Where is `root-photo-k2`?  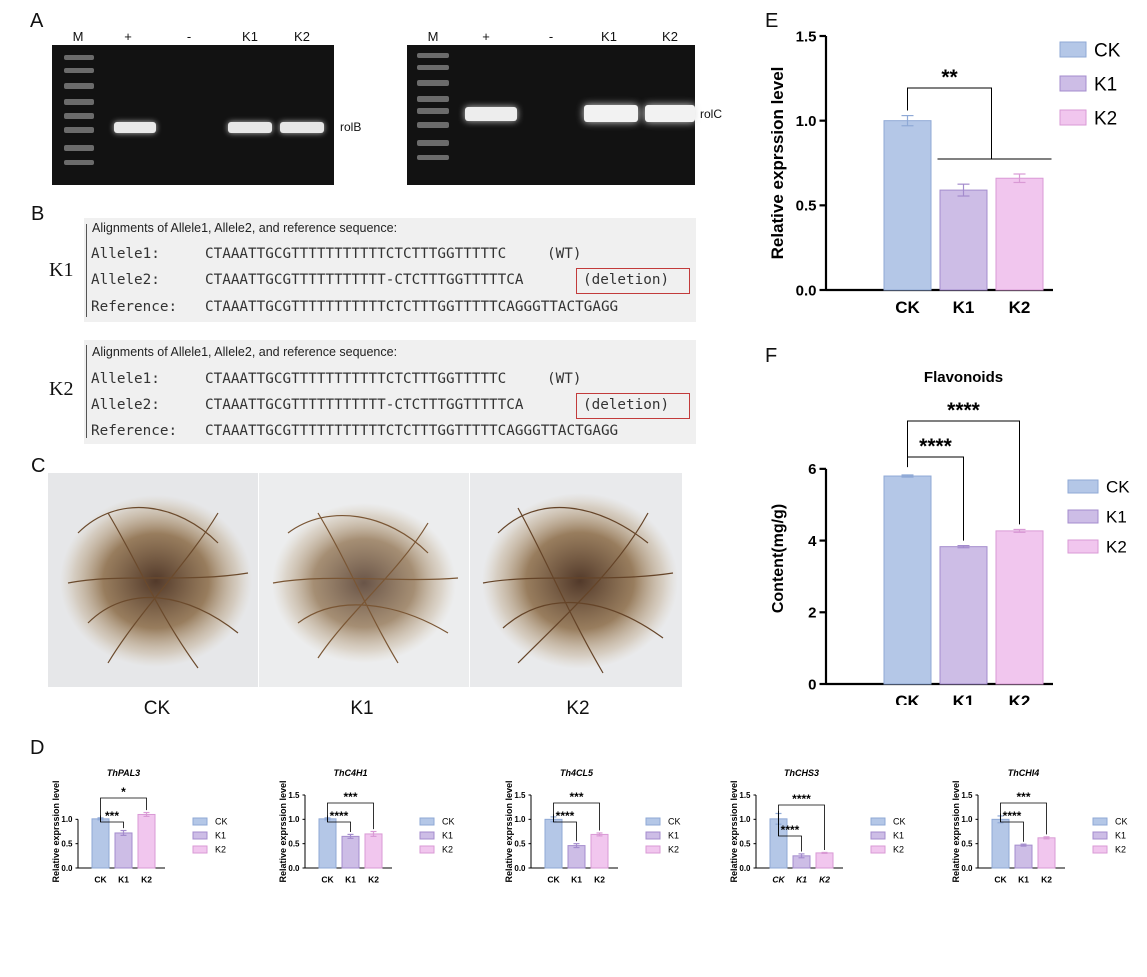 root-photo-k2 is located at coordinates (580, 583).